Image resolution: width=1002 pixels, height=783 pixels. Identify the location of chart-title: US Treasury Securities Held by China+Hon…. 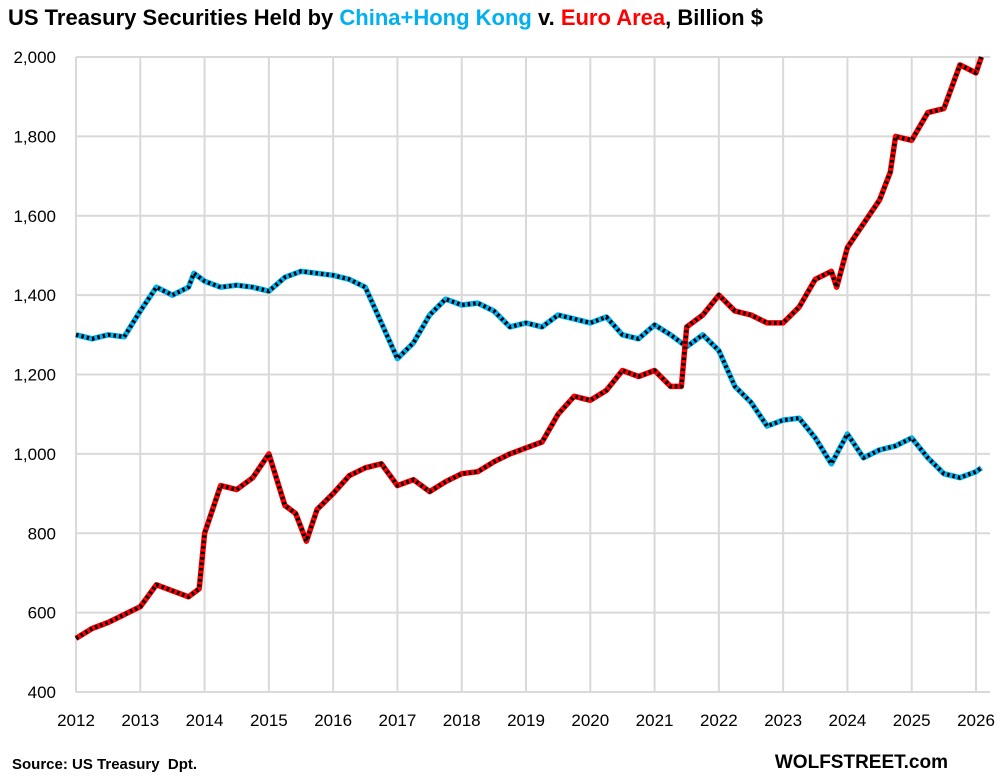
(501, 18).